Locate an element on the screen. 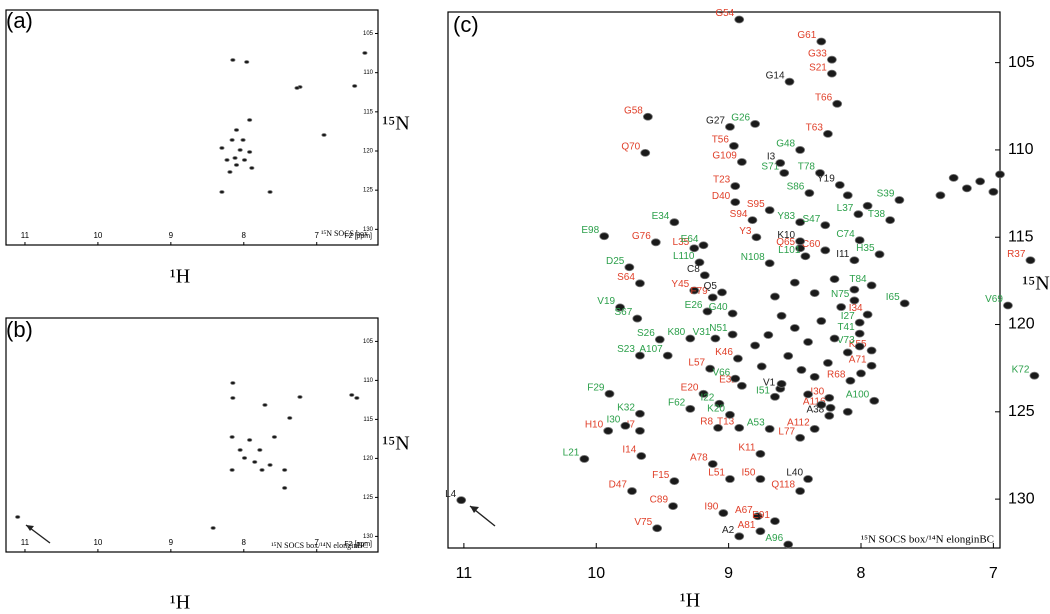 This screenshot has width=1050, height=614. peak-label: I65 is located at coordinates (893, 297).